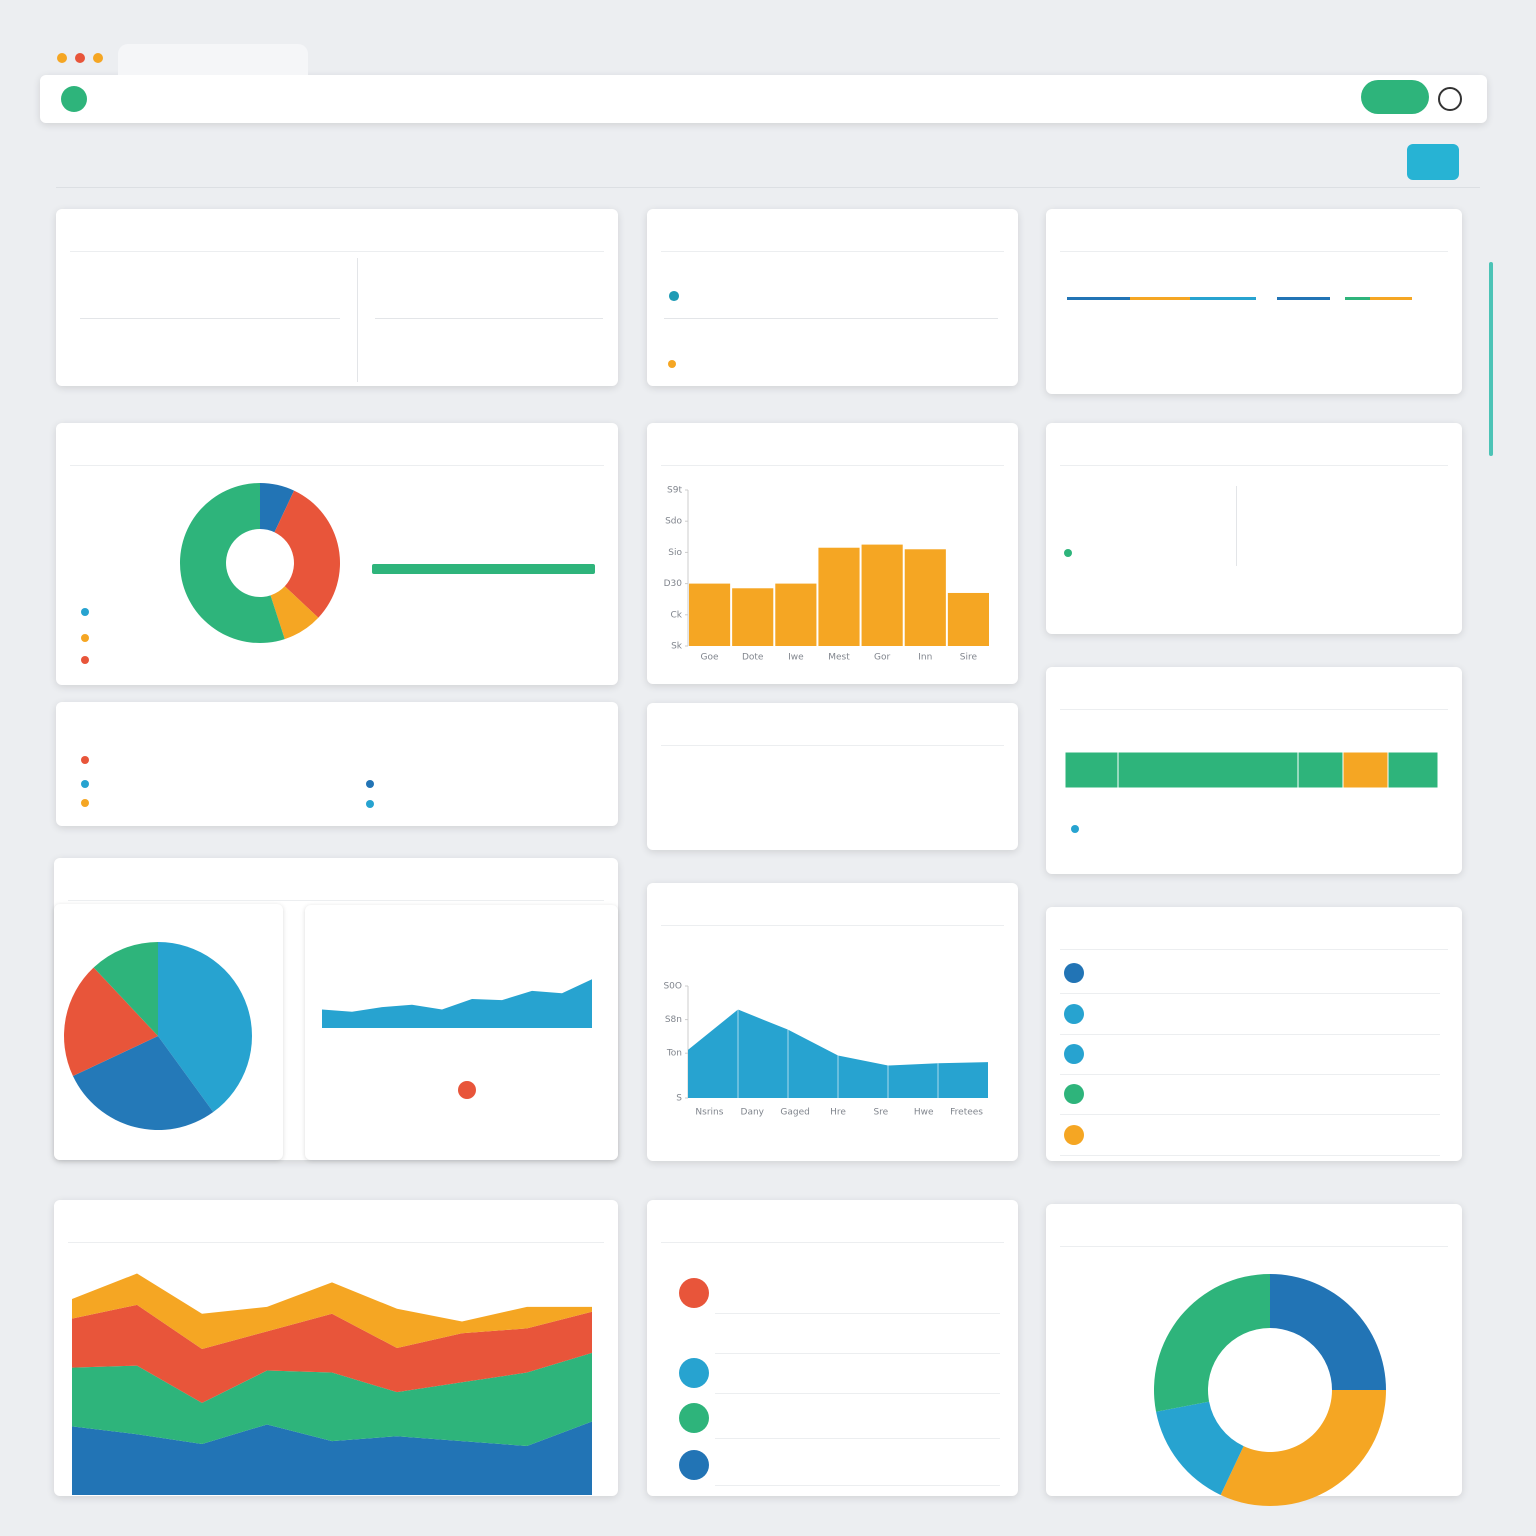  Describe the element at coordinates (673, 522) in the screenshot. I see `y-tick-label: Sdo` at that location.